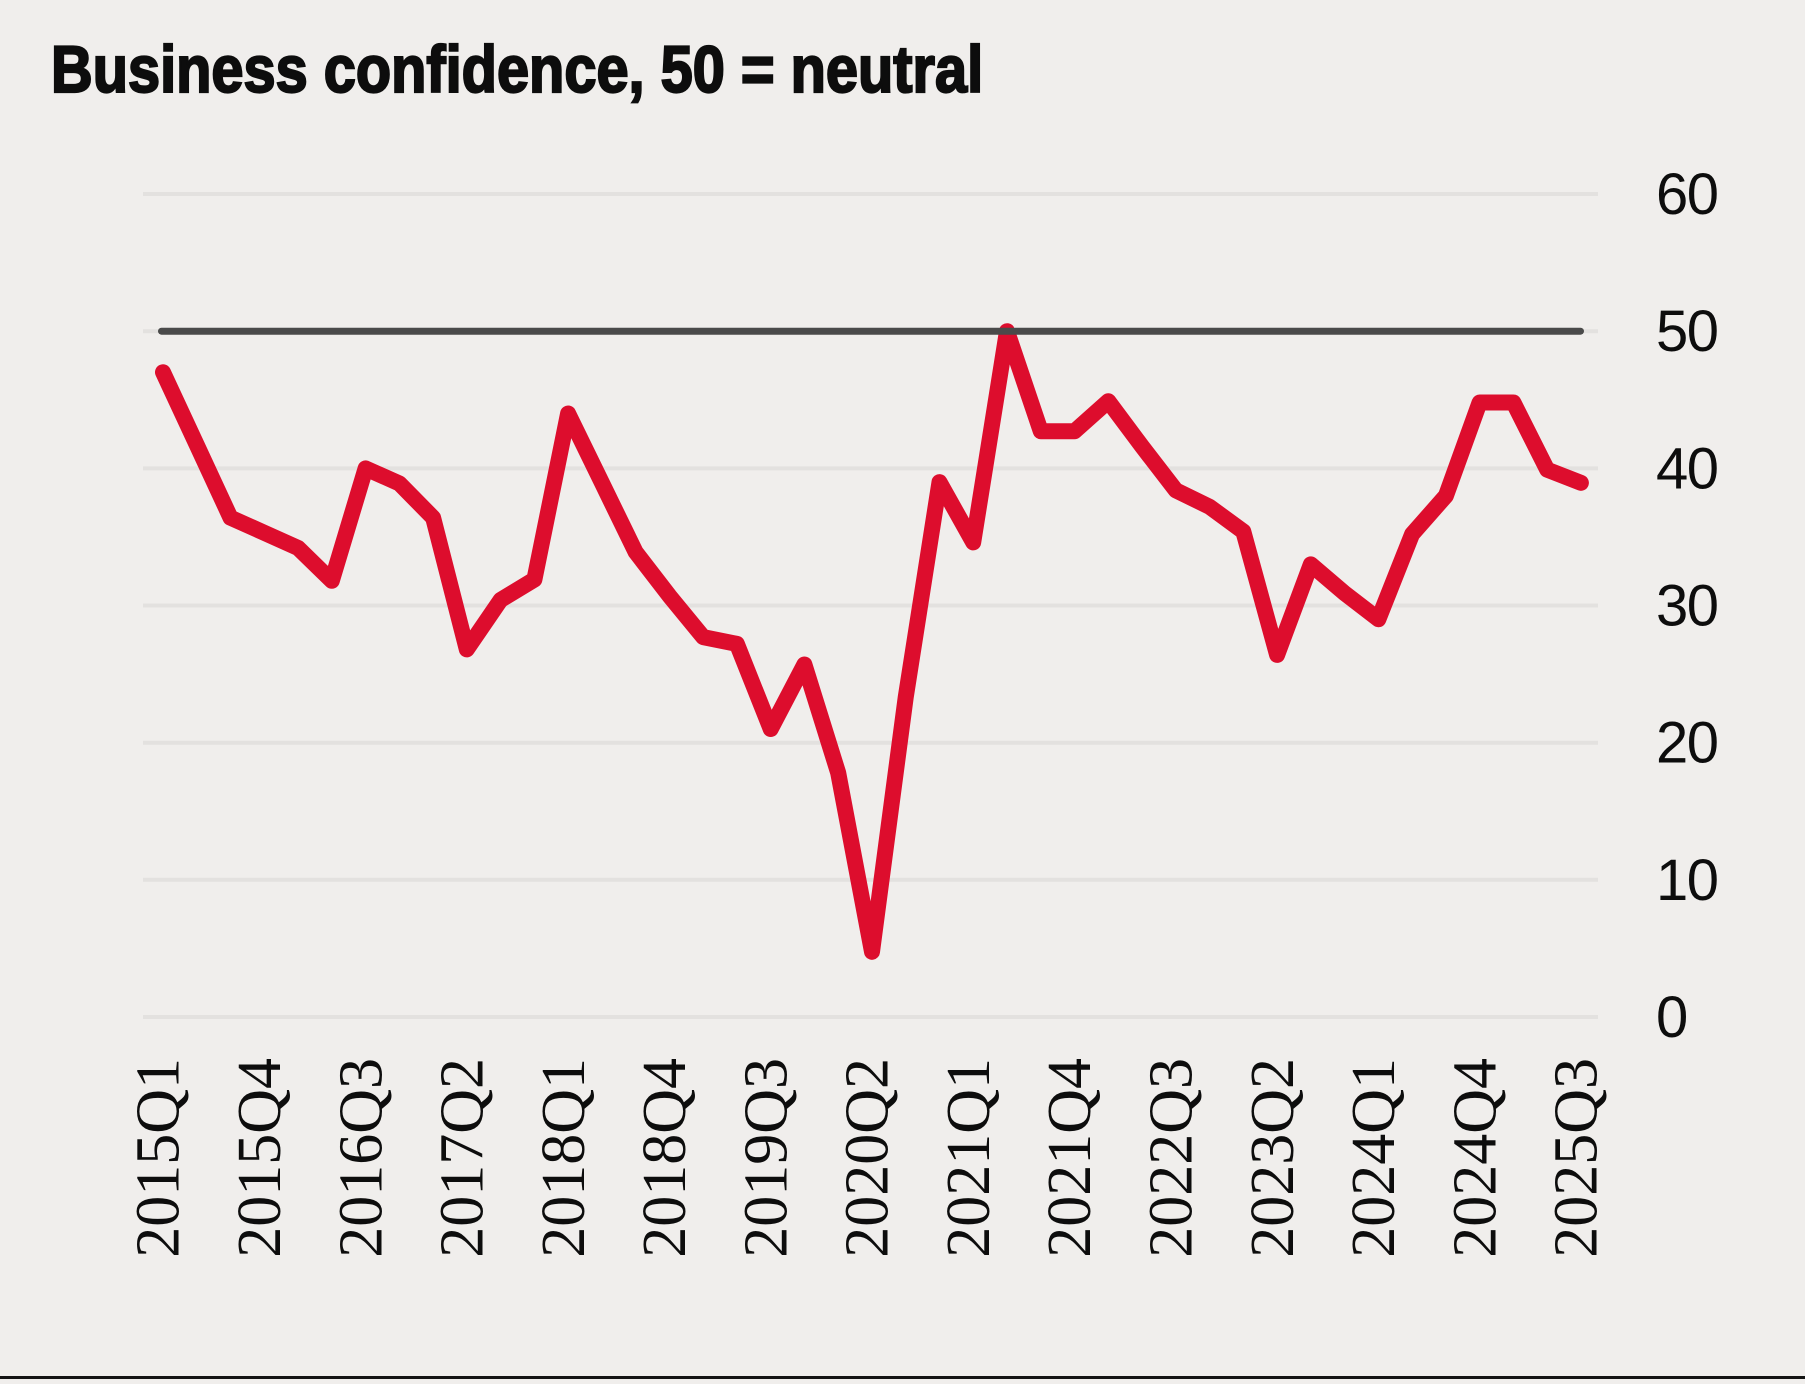 The width and height of the screenshot is (1805, 1384). What do you see at coordinates (1273, 1158) in the screenshot?
I see `svg-text: 2023Q2` at bounding box center [1273, 1158].